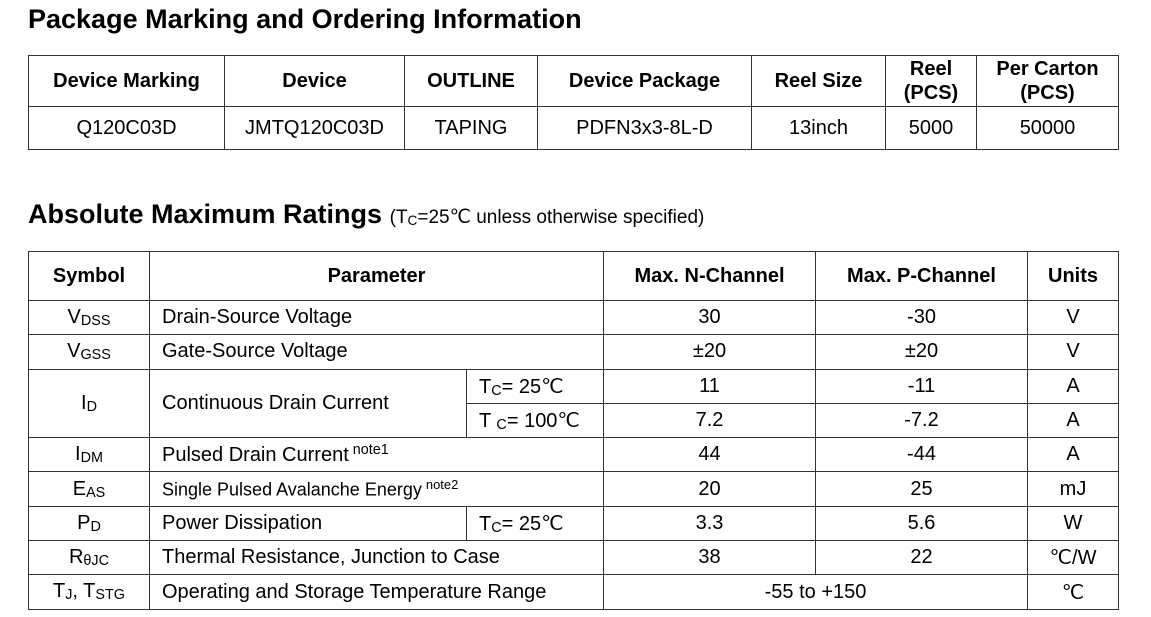  Describe the element at coordinates (354, 591) in the screenshot. I see `parameter: Operating and Storage Temperature Range` at that location.